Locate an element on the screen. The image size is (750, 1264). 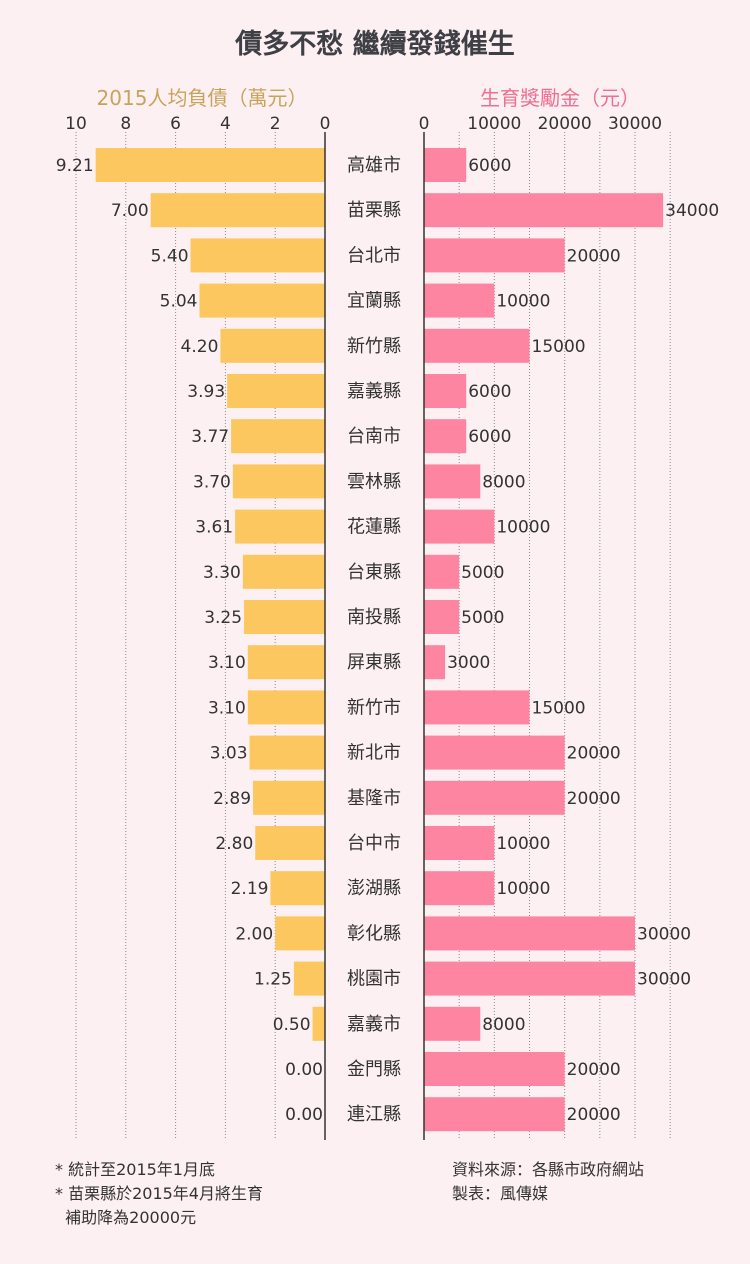
debt-value-label: 0.50 is located at coordinates (292, 1025).